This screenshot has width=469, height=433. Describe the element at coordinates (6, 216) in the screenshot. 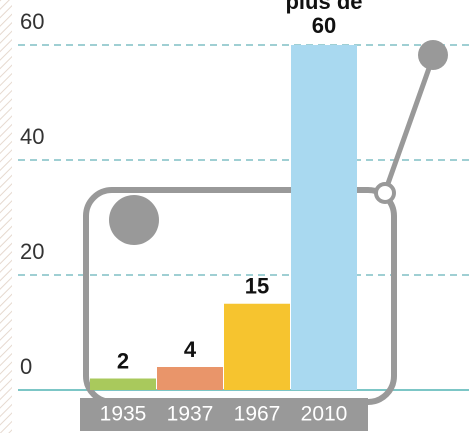

I see `edge-hatch` at that location.